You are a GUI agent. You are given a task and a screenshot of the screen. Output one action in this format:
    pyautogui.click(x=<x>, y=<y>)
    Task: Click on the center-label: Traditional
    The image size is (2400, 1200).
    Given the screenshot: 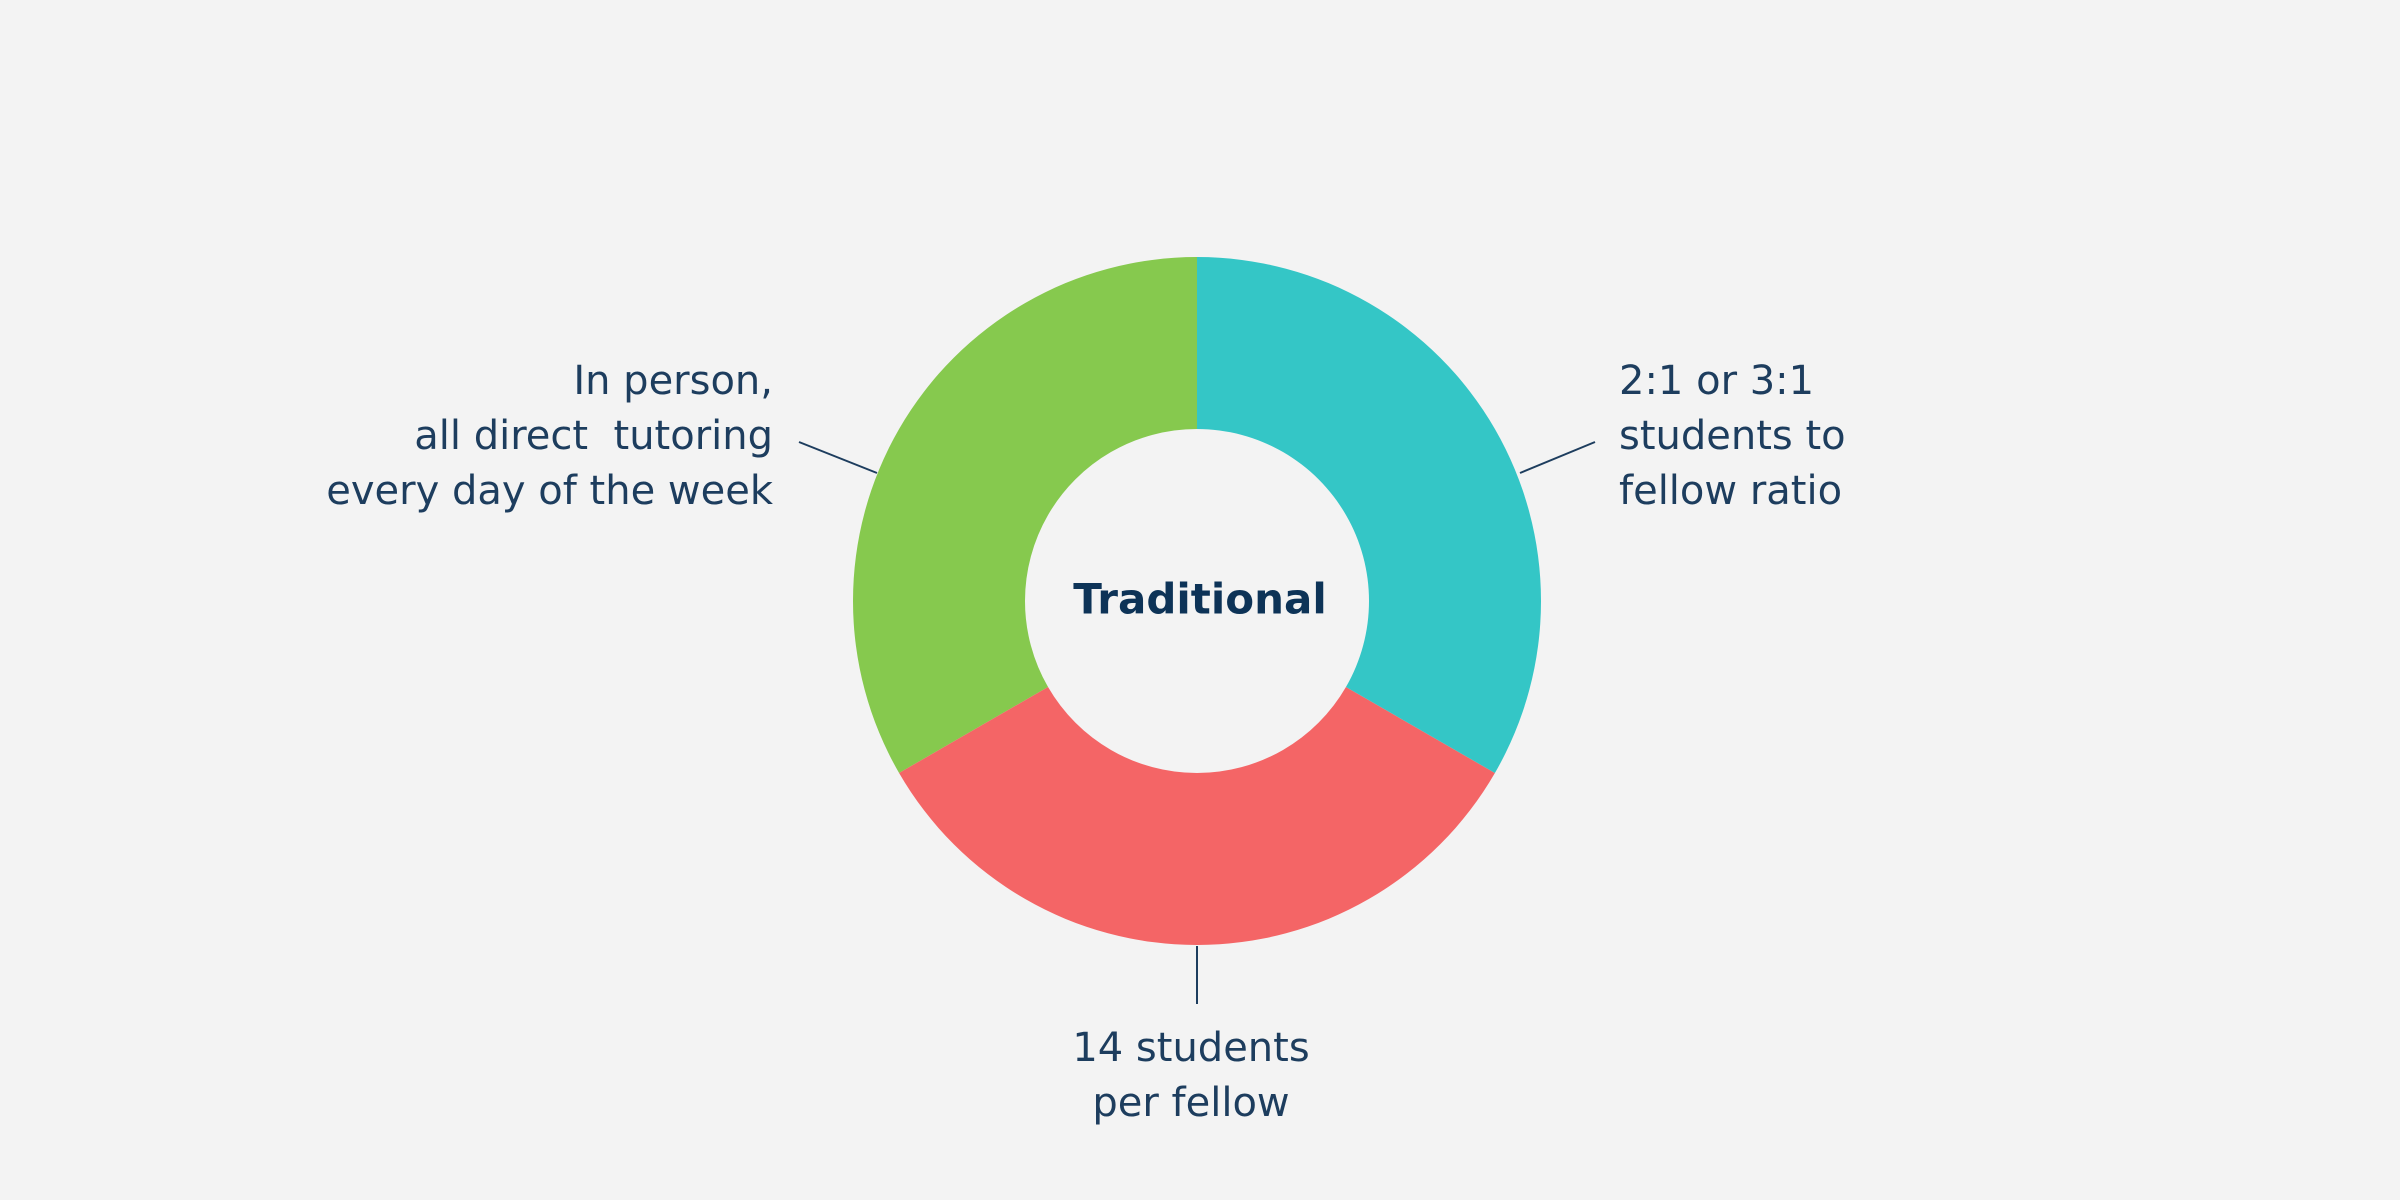 What is the action you would take?
    pyautogui.click(x=1200, y=599)
    